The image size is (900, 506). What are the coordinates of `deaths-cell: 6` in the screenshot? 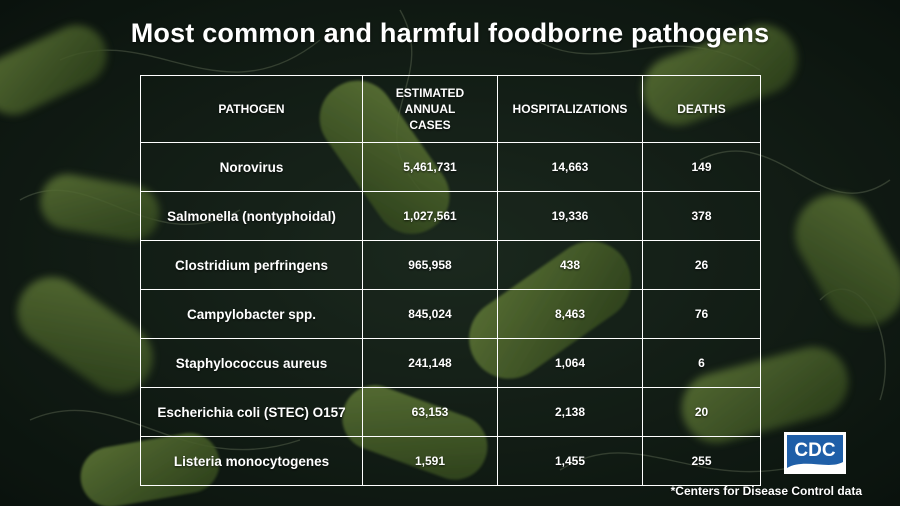 It's located at (701, 363).